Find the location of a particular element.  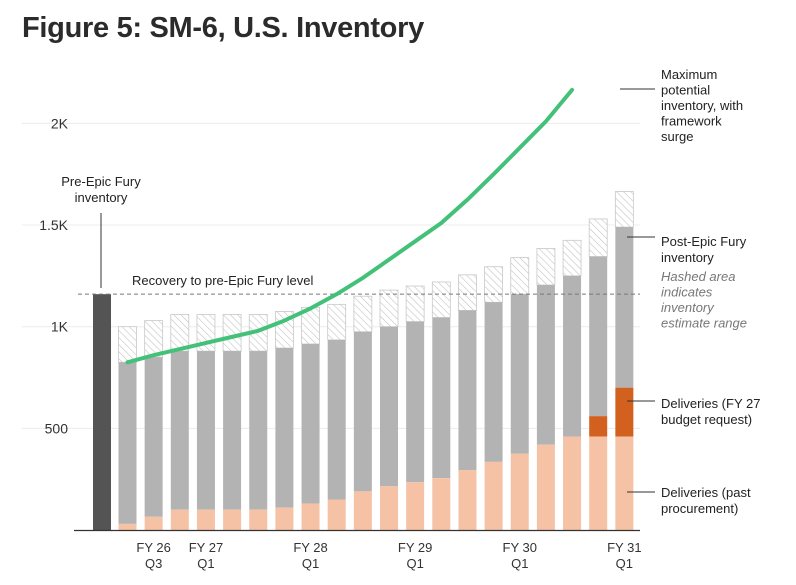

pre-epic-fury-bar is located at coordinates (102, 412).